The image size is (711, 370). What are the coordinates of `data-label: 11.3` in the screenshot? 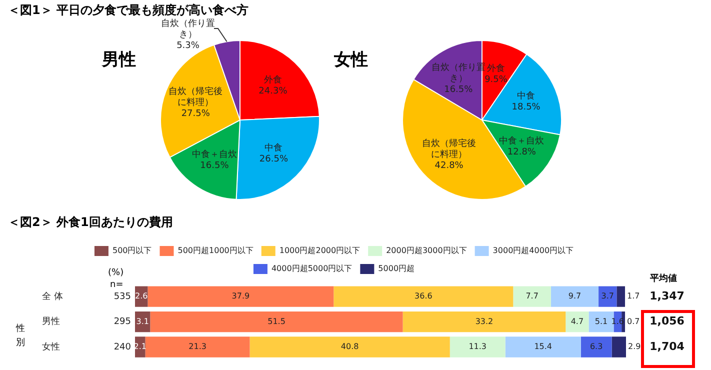 It's located at (477, 347).